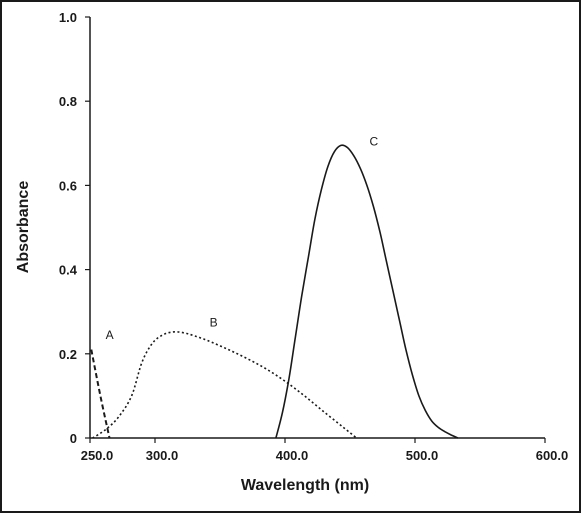  What do you see at coordinates (292, 455) in the screenshot?
I see `x-tick-label: 400.0` at bounding box center [292, 455].